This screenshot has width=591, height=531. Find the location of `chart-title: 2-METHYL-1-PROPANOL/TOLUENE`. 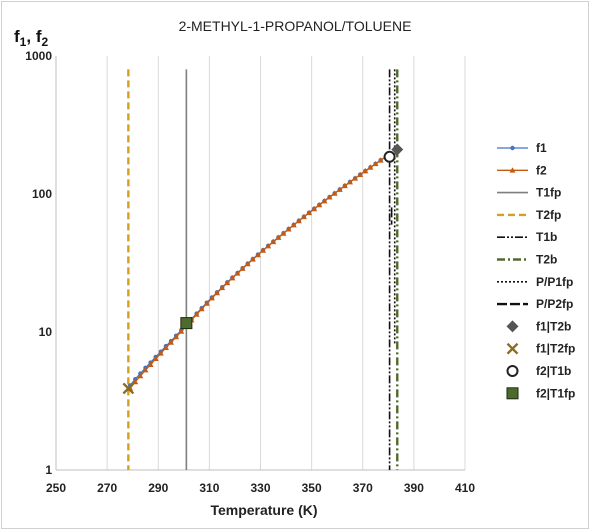

chart-title: 2-METHYL-1-PROPANOL/TOLUENE is located at coordinates (295, 26).